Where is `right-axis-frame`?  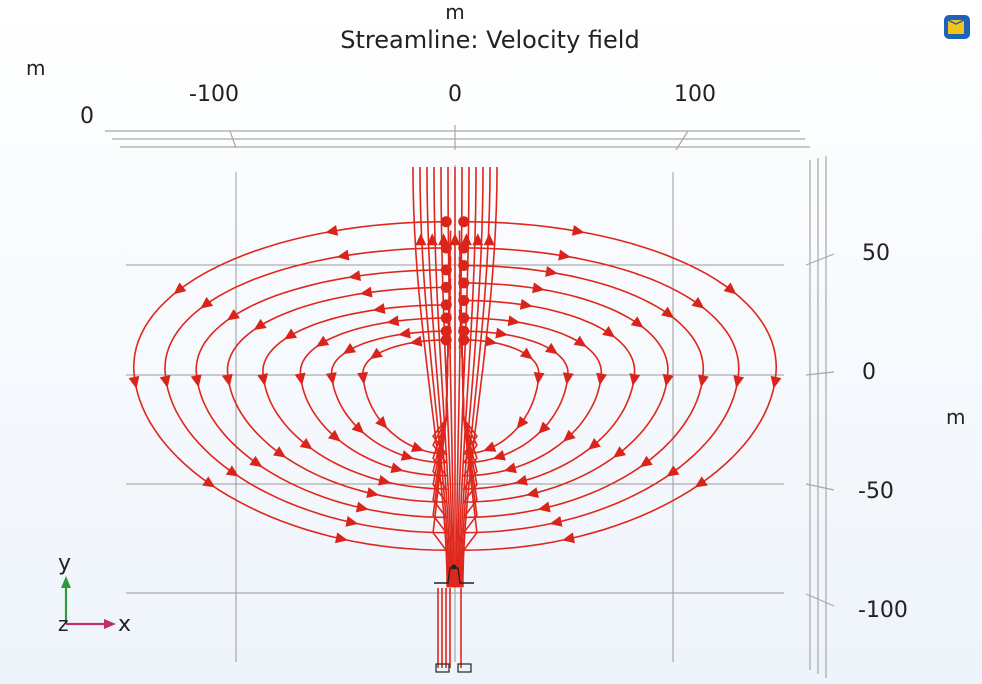
right-axis-frame is located at coordinates (820, 417).